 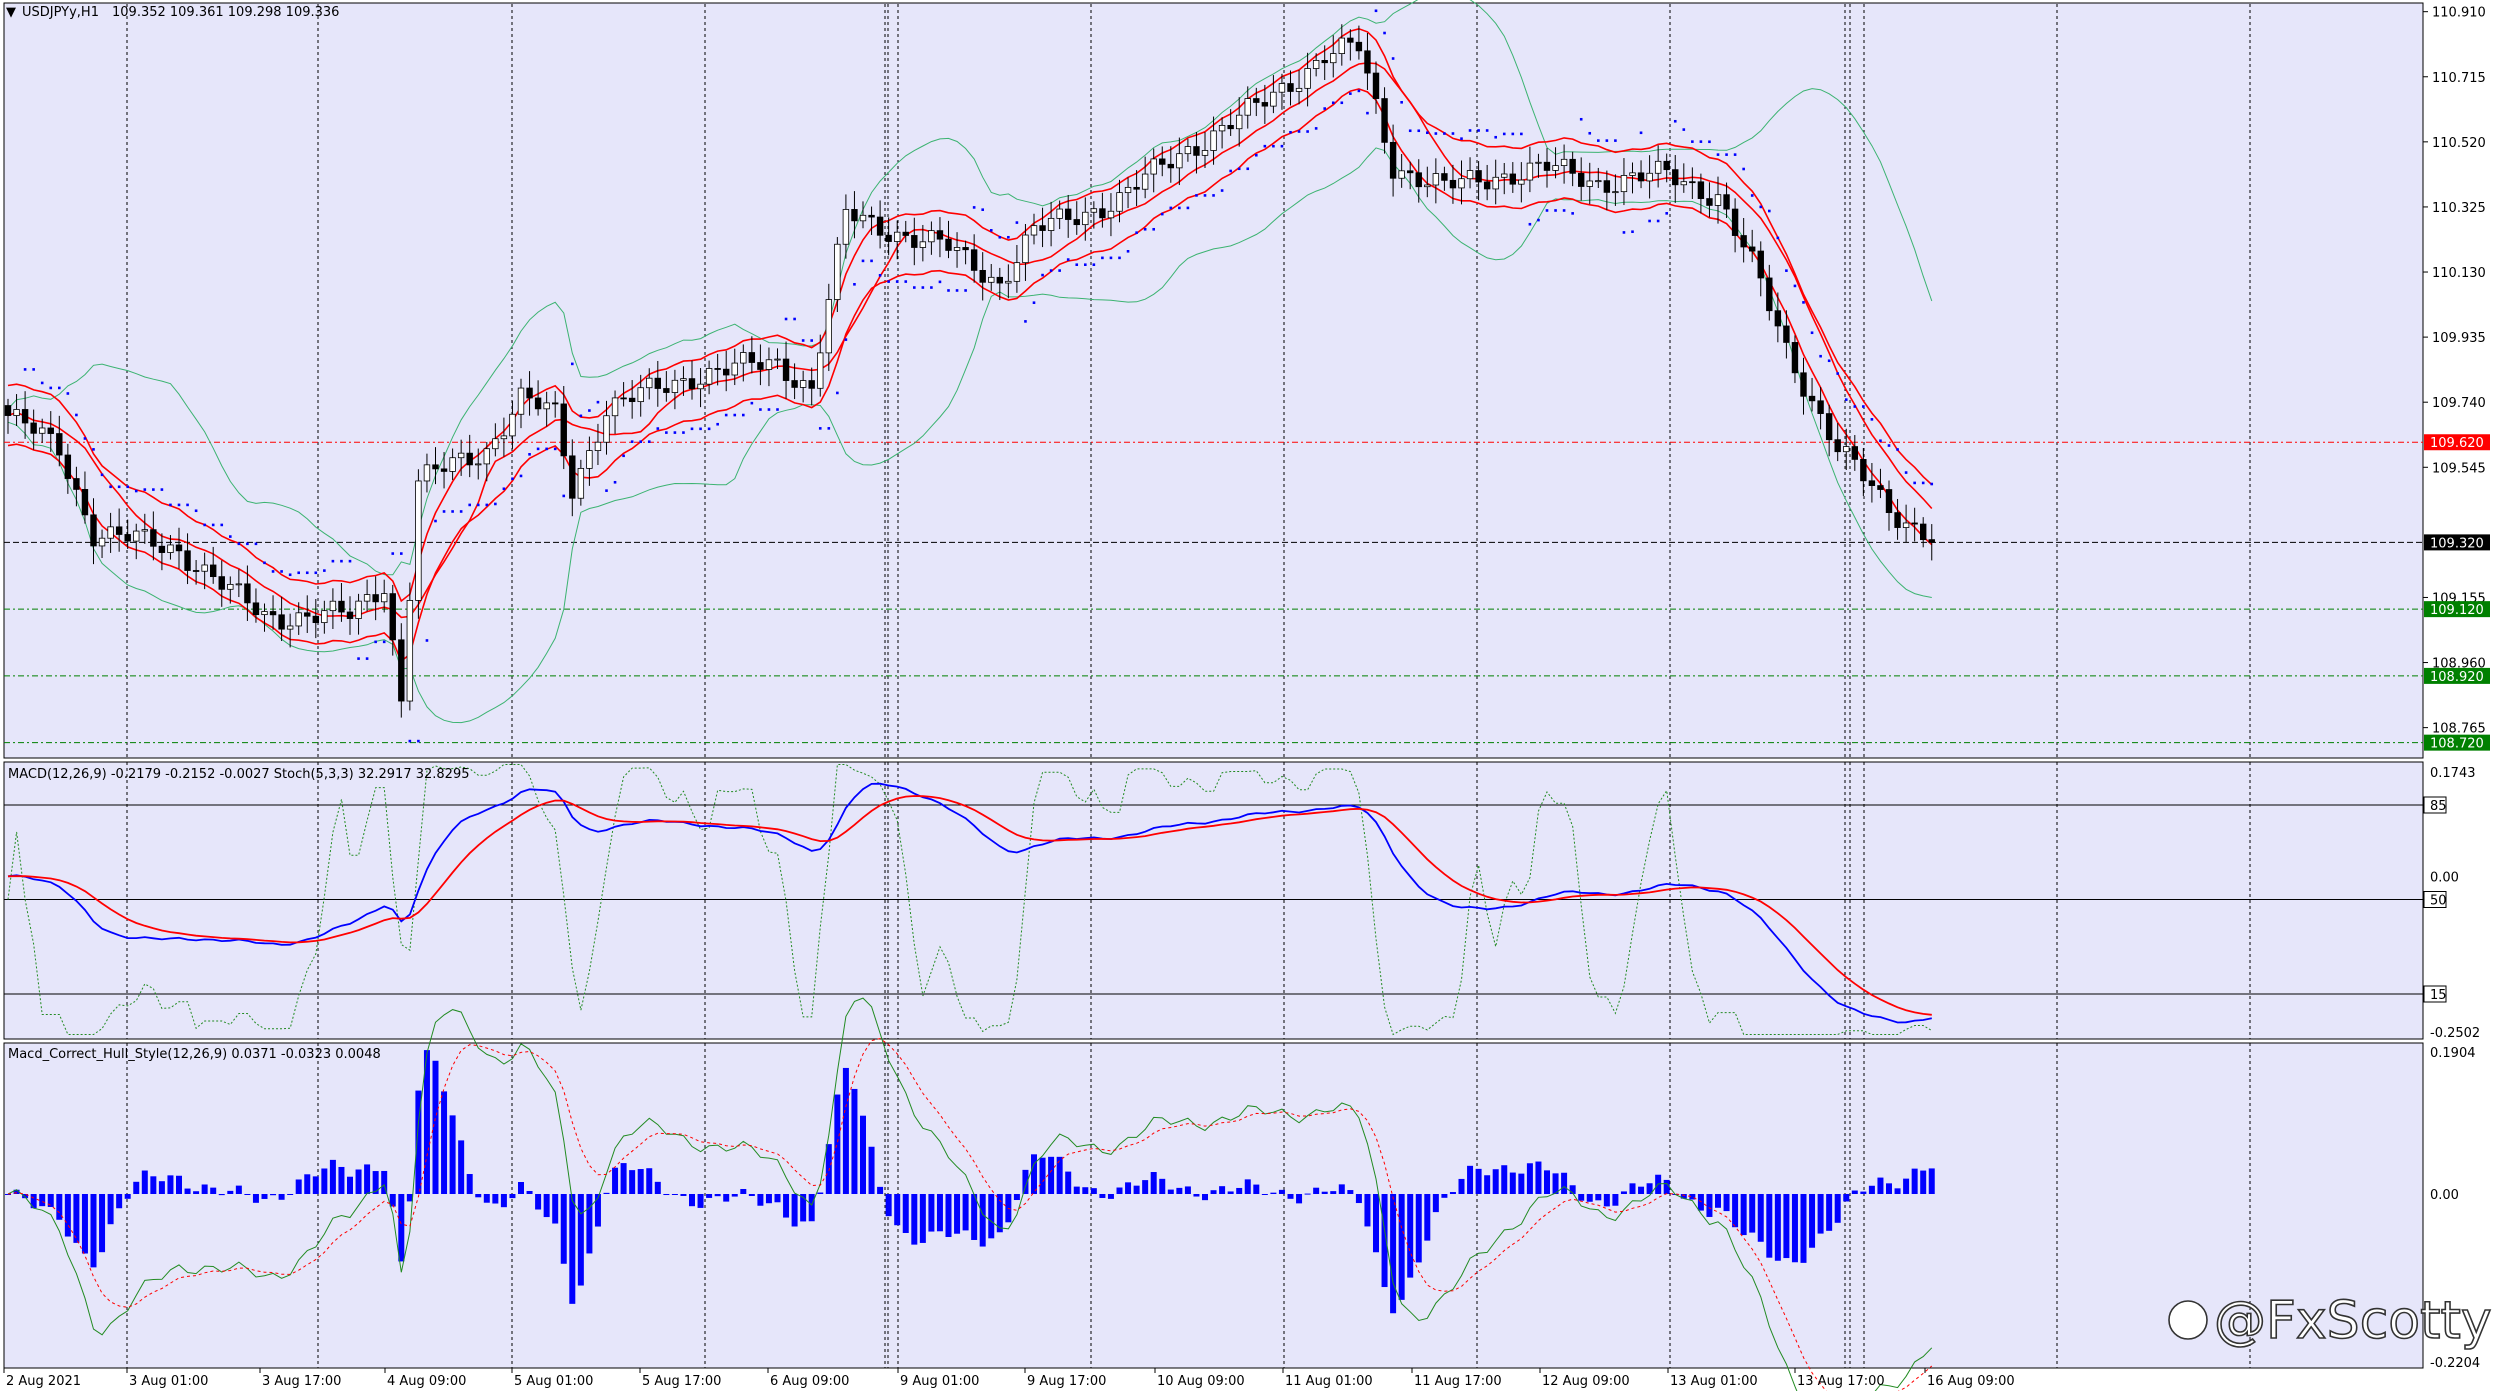 What do you see at coordinates (2457, 677) in the screenshot?
I see `level-price-label: 108.920` at bounding box center [2457, 677].